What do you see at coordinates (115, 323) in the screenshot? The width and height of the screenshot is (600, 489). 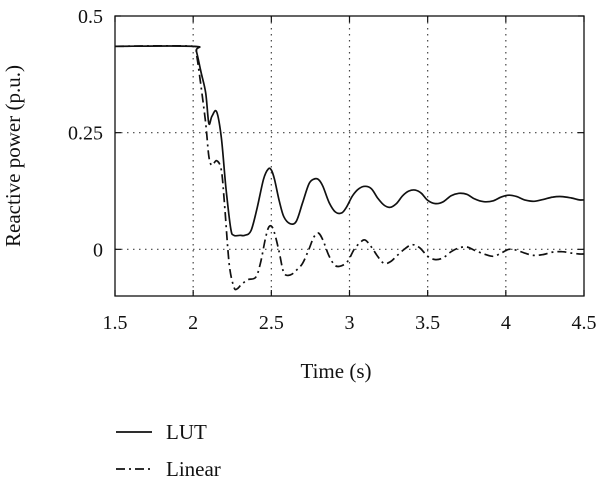 I see `x-tick-label: 1.5` at bounding box center [115, 323].